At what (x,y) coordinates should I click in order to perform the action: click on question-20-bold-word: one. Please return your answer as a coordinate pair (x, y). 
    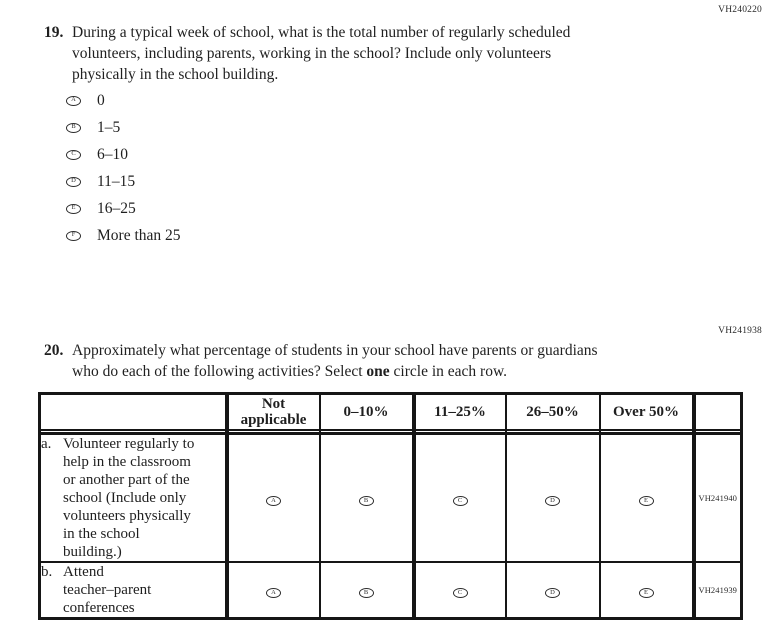
    Looking at the image, I should click on (378, 371).